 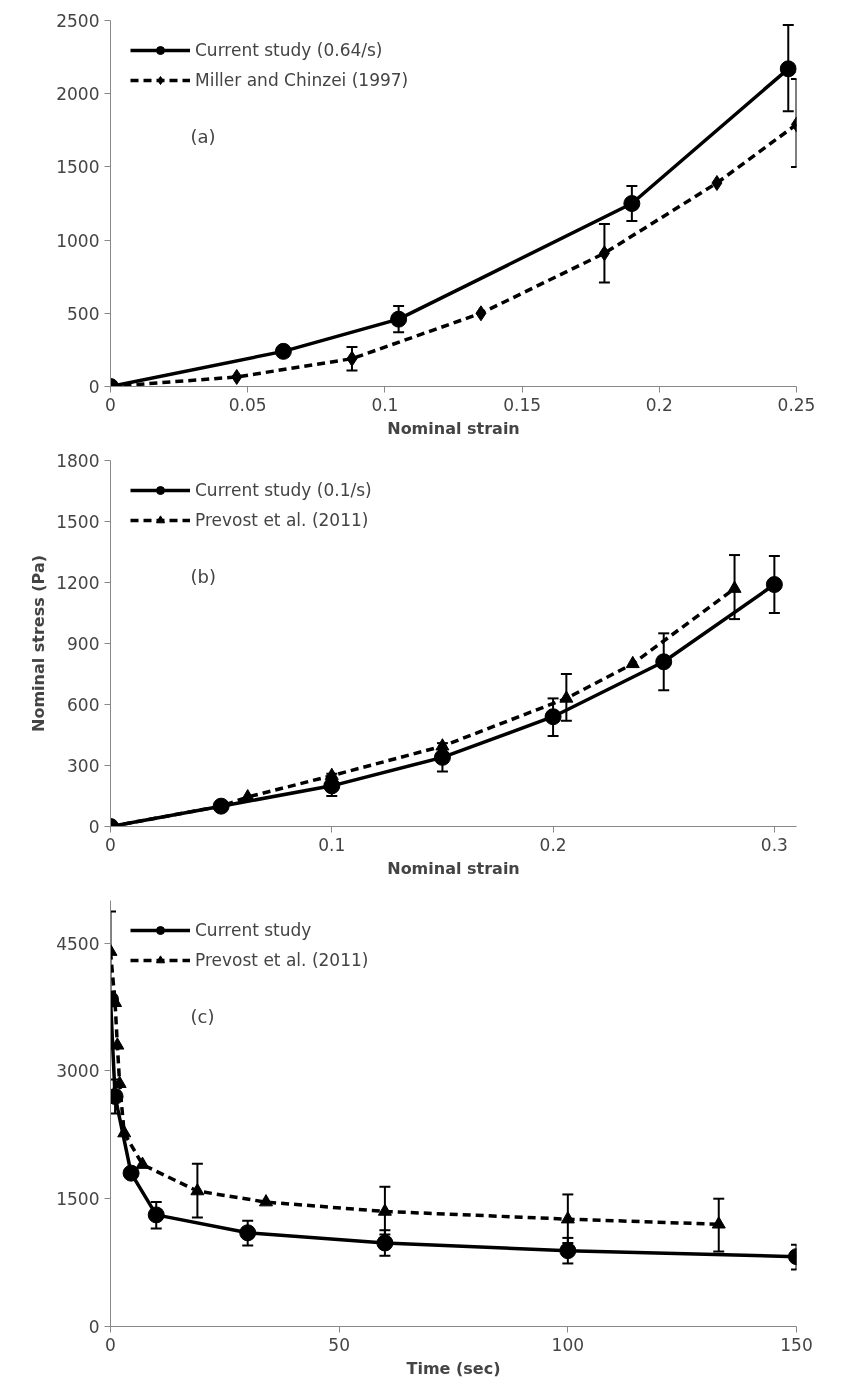 I want to click on y-tick-label: 500, so click(x=83, y=313).